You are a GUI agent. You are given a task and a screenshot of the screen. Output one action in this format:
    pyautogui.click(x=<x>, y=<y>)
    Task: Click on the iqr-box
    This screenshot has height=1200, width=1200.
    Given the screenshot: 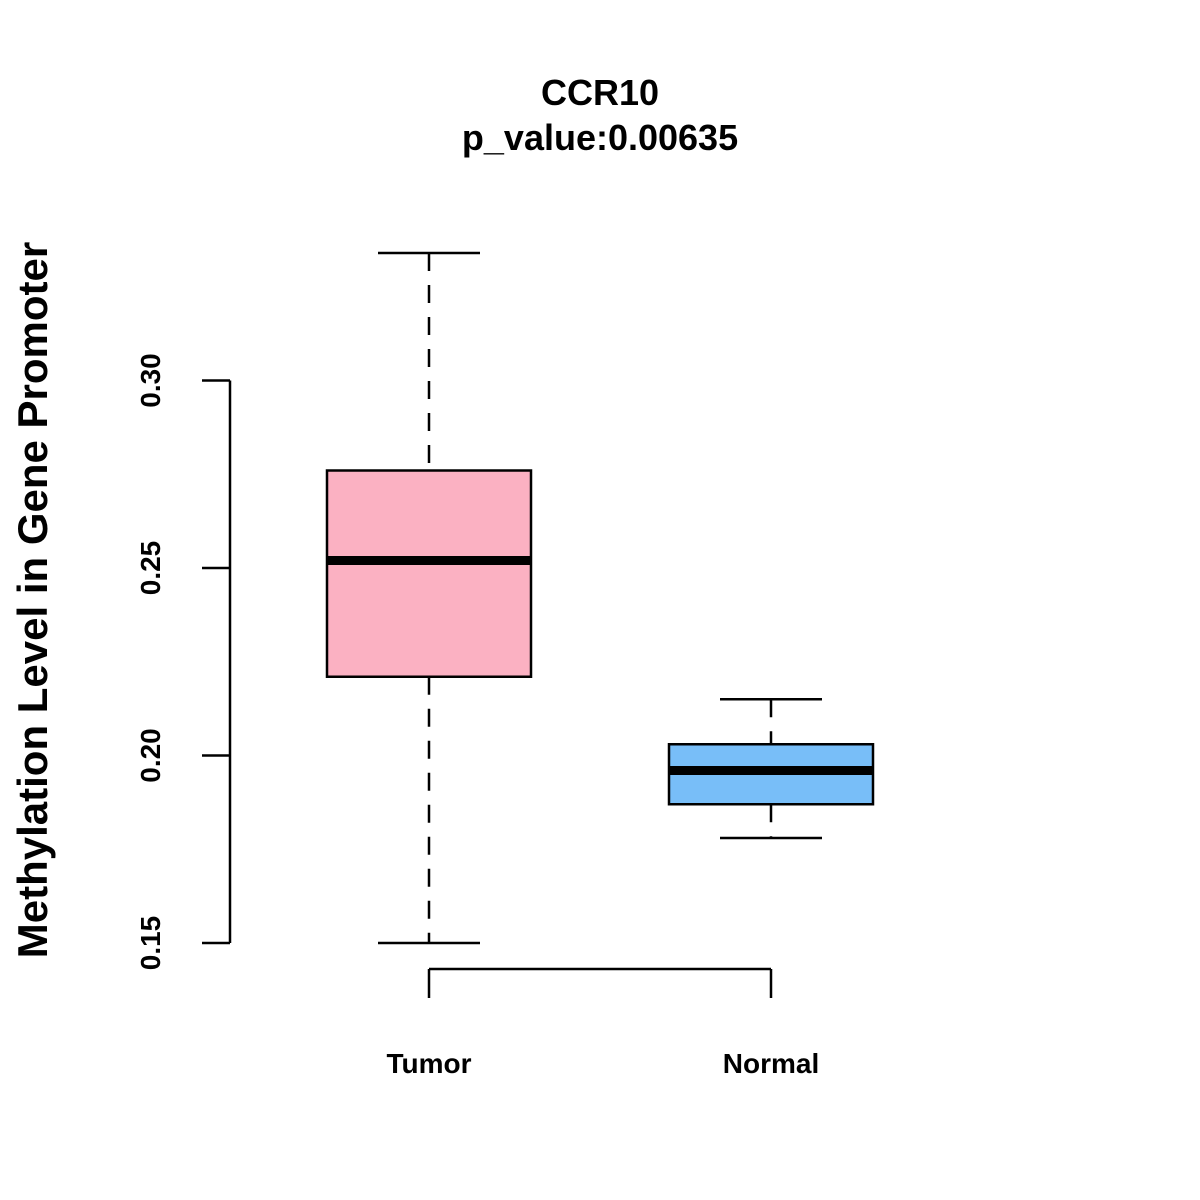 What is the action you would take?
    pyautogui.click(x=429, y=573)
    